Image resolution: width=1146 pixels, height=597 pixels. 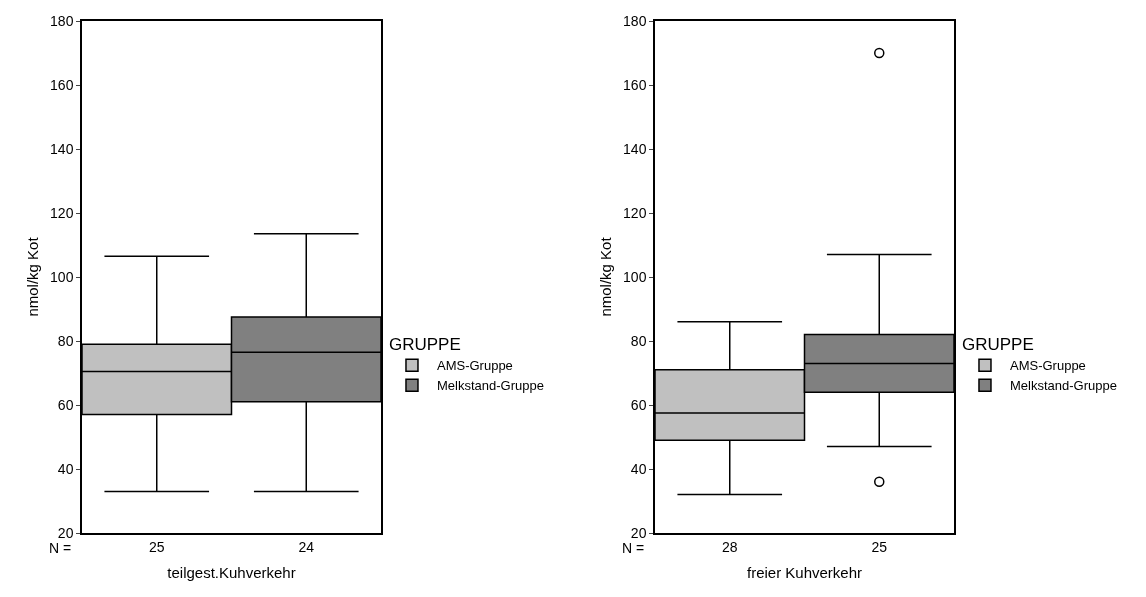 I want to click on x-axis-title: freier Kuhverkehr, so click(x=804, y=573).